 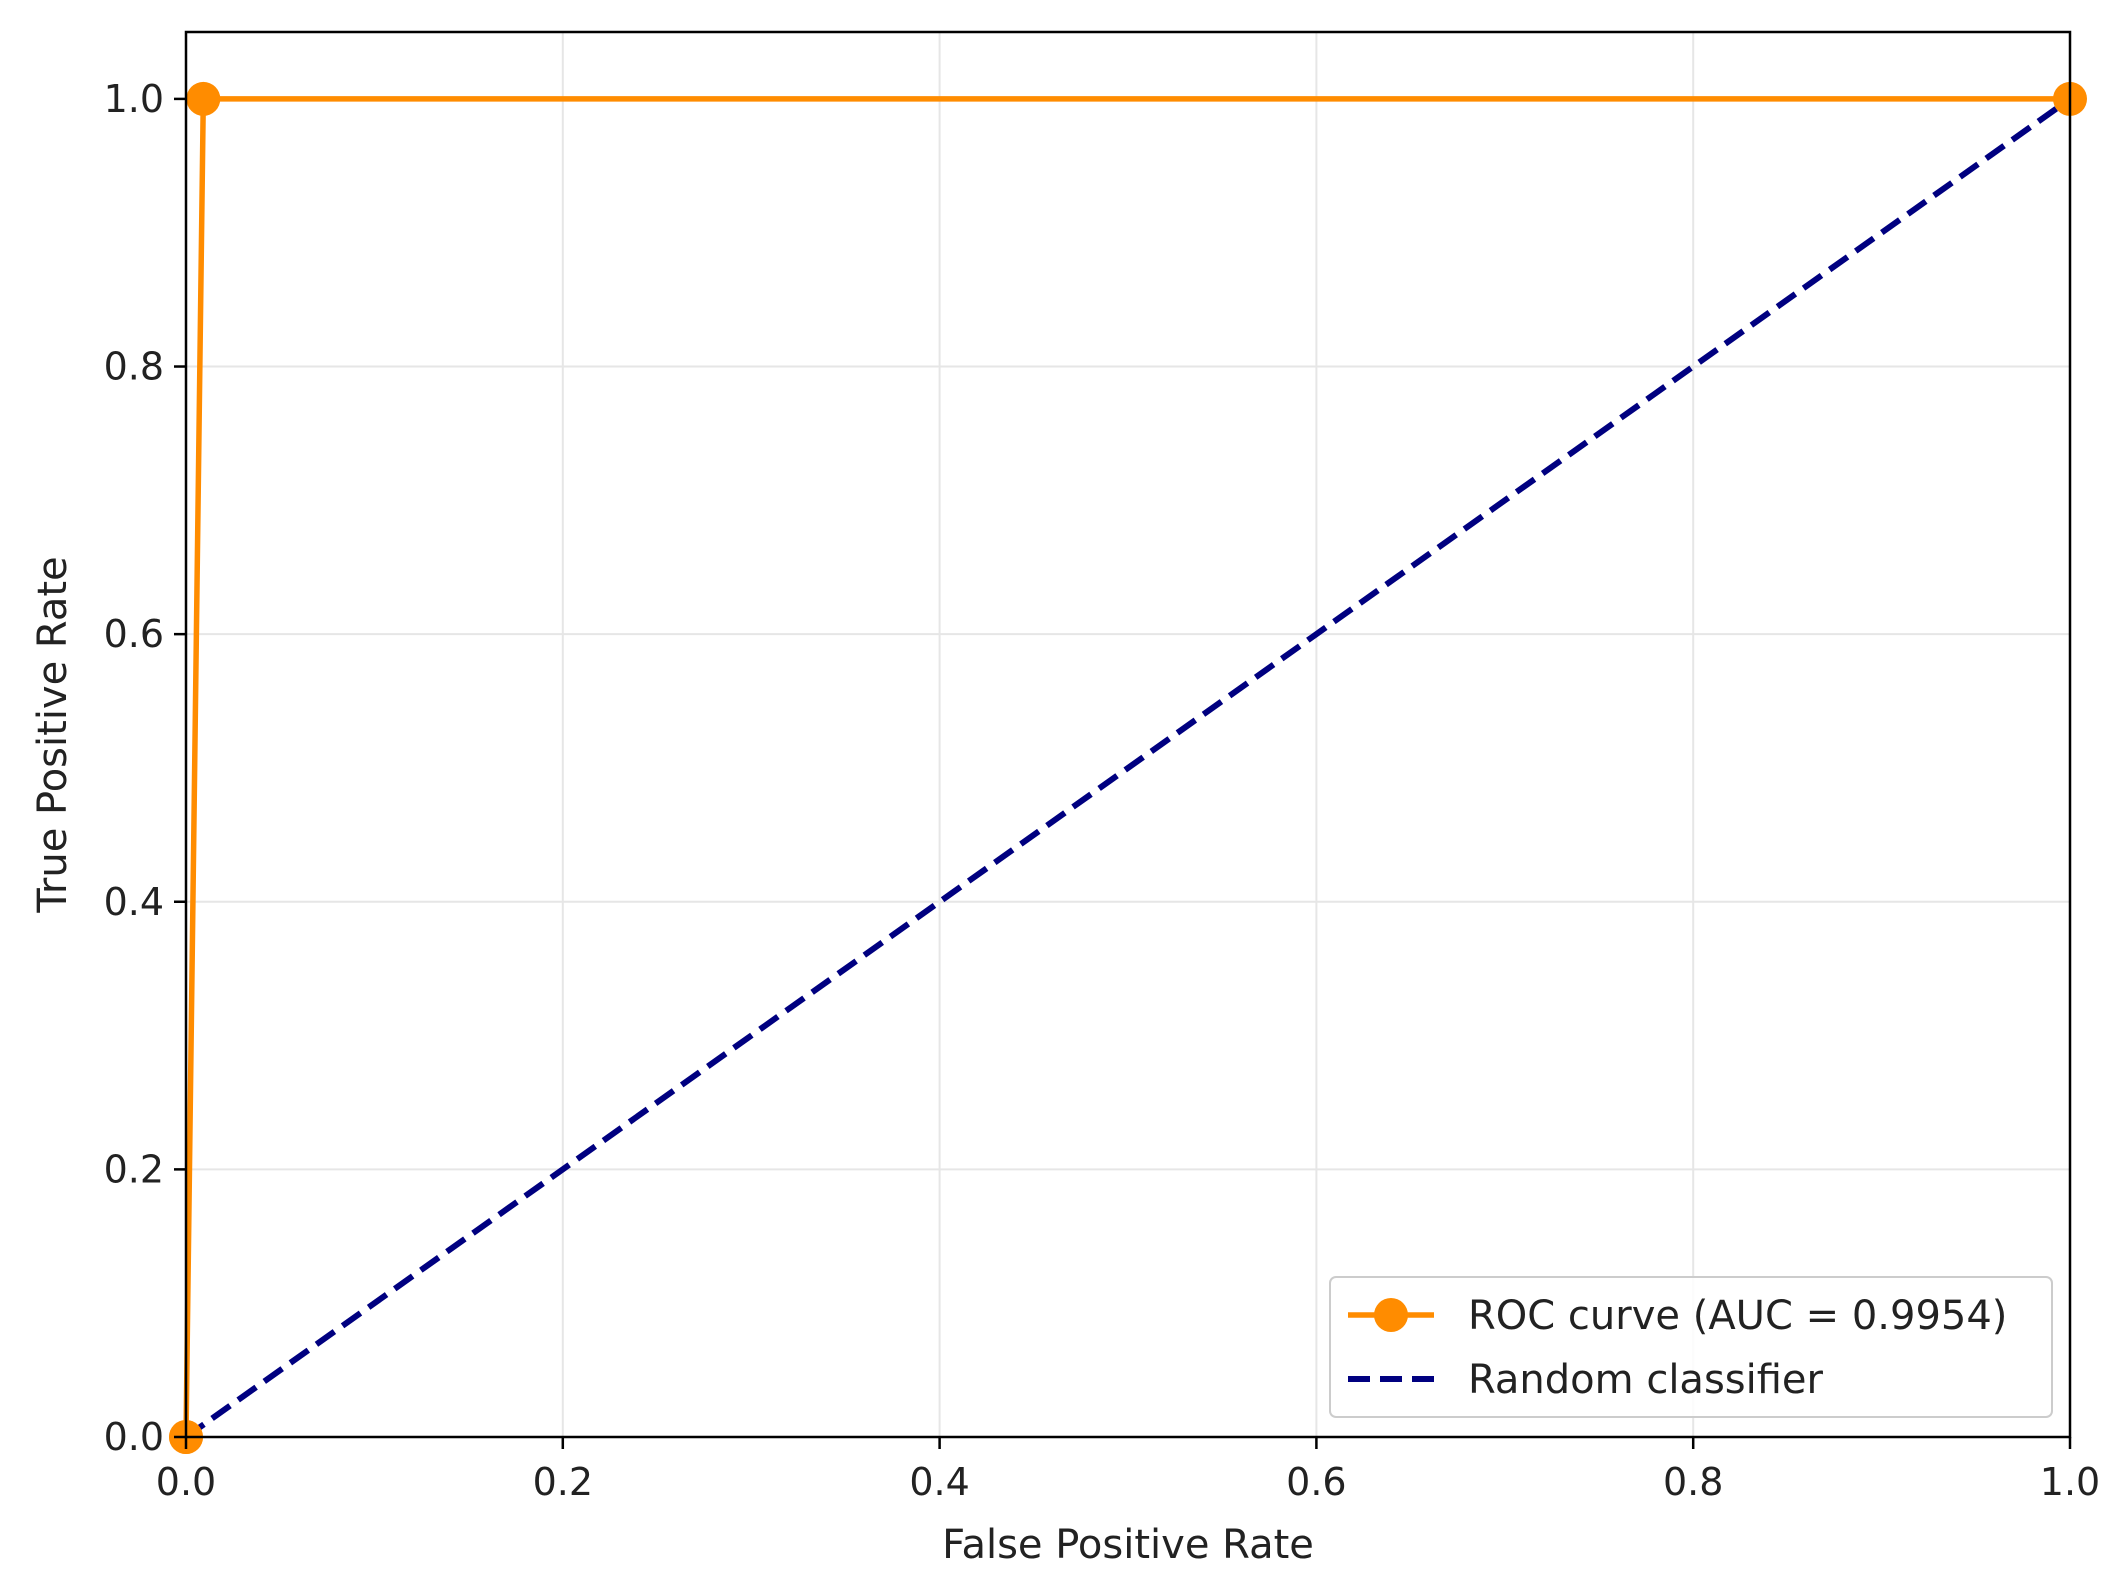 What do you see at coordinates (134, 1437) in the screenshot?
I see `y-tick-label: 0.0` at bounding box center [134, 1437].